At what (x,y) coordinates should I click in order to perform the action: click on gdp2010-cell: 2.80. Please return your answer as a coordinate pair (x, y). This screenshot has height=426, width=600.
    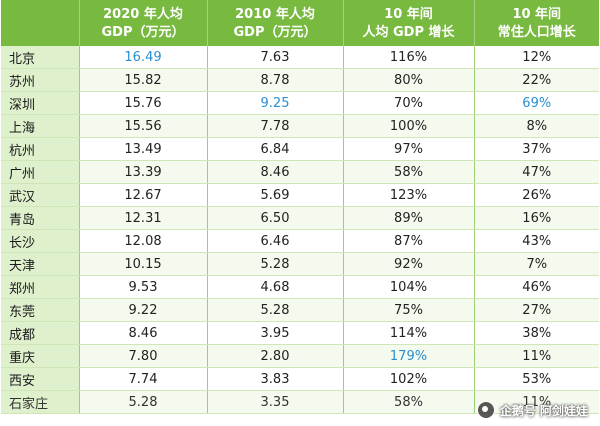
    Looking at the image, I should click on (274, 356).